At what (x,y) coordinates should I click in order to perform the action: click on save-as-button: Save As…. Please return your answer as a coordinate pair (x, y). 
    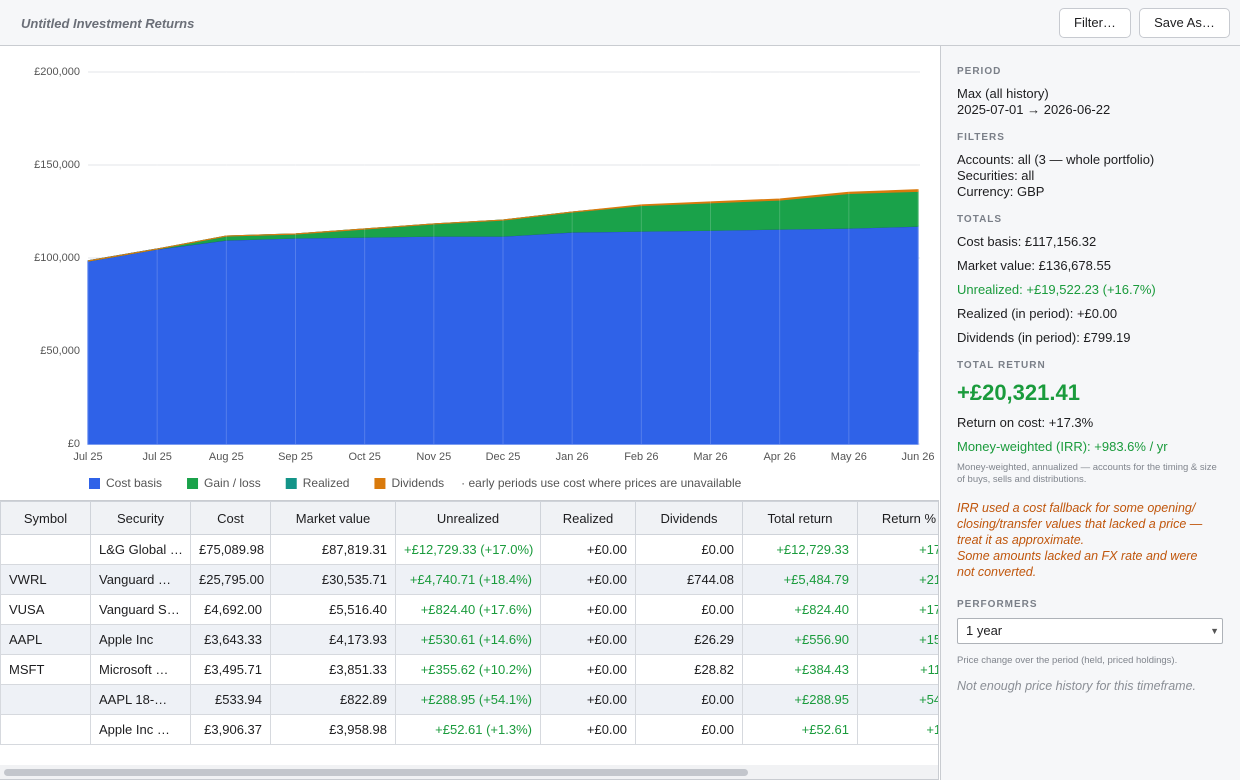
    Looking at the image, I should click on (1184, 23).